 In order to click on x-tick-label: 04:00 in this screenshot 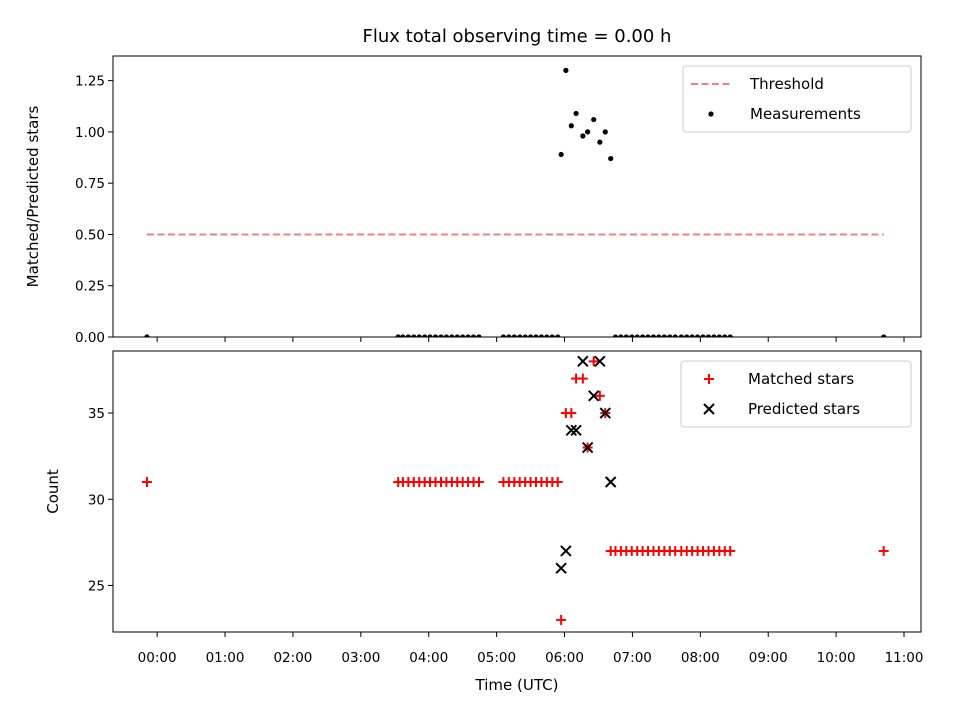, I will do `click(428, 658)`.